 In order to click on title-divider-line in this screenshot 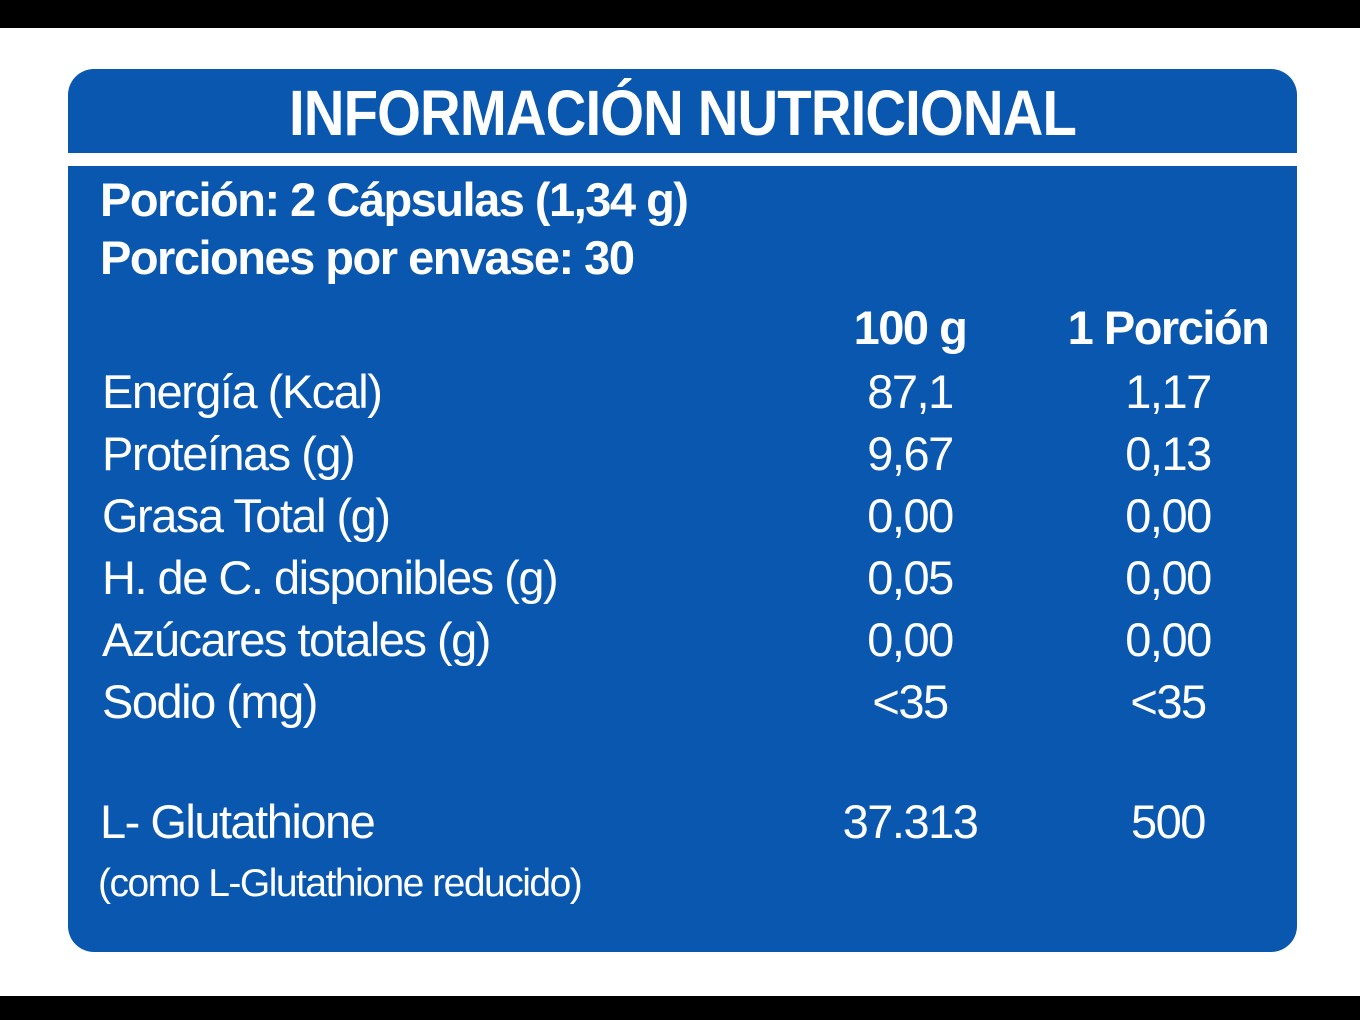, I will do `click(682, 159)`.